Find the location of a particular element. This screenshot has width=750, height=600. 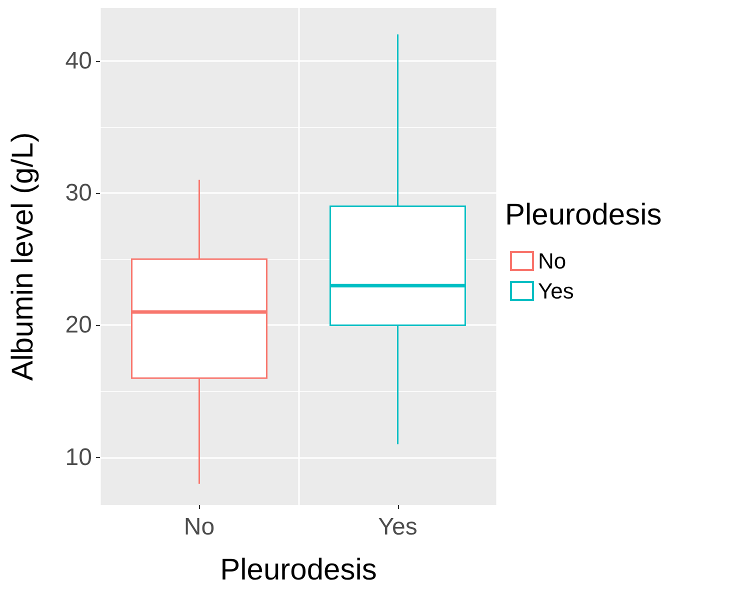

y-tick-label: 20 is located at coordinates (78, 325).